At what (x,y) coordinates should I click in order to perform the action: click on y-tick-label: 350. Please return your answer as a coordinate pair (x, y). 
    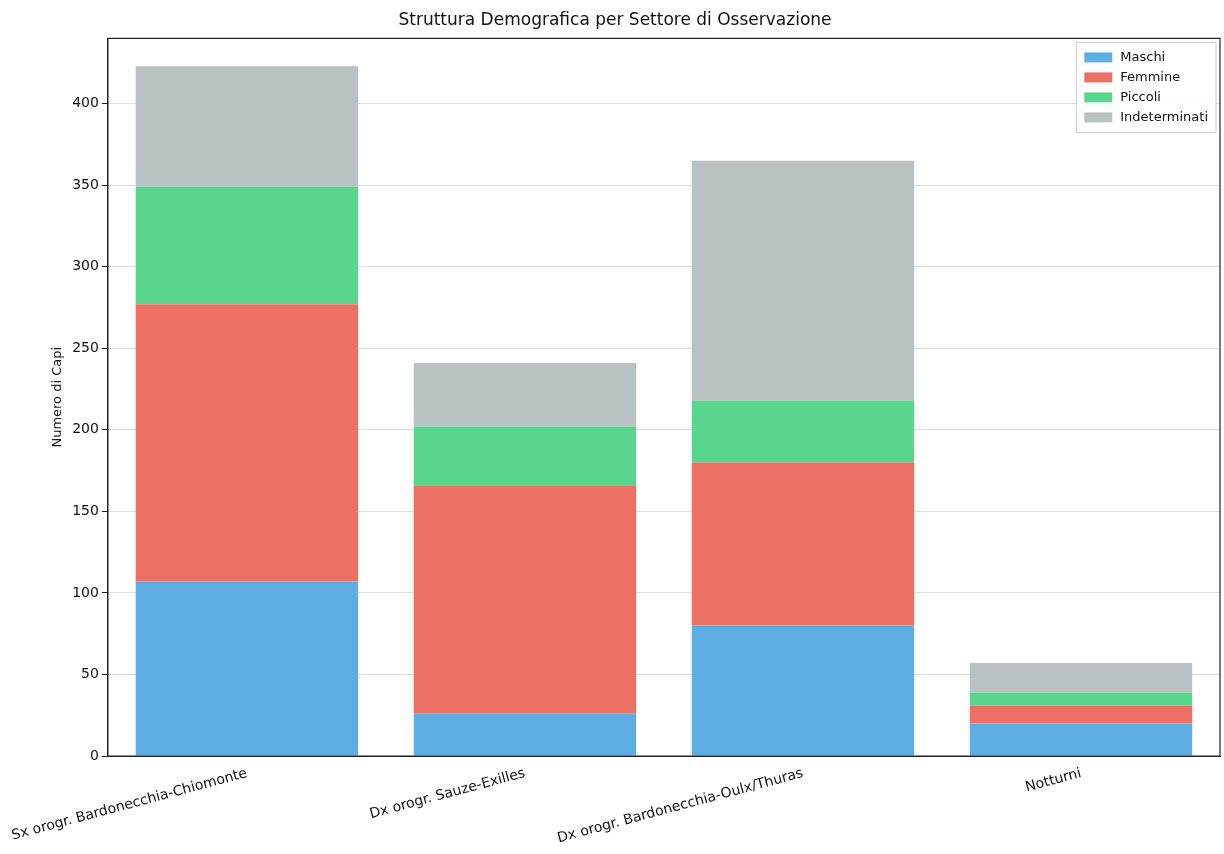
    Looking at the image, I should click on (85, 183).